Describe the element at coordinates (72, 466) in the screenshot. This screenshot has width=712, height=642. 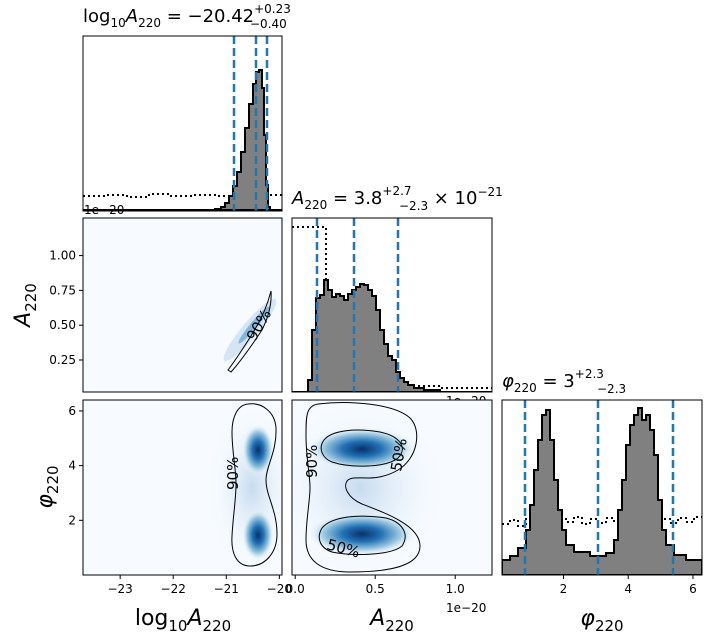
I see `y-tick-label: 4` at that location.